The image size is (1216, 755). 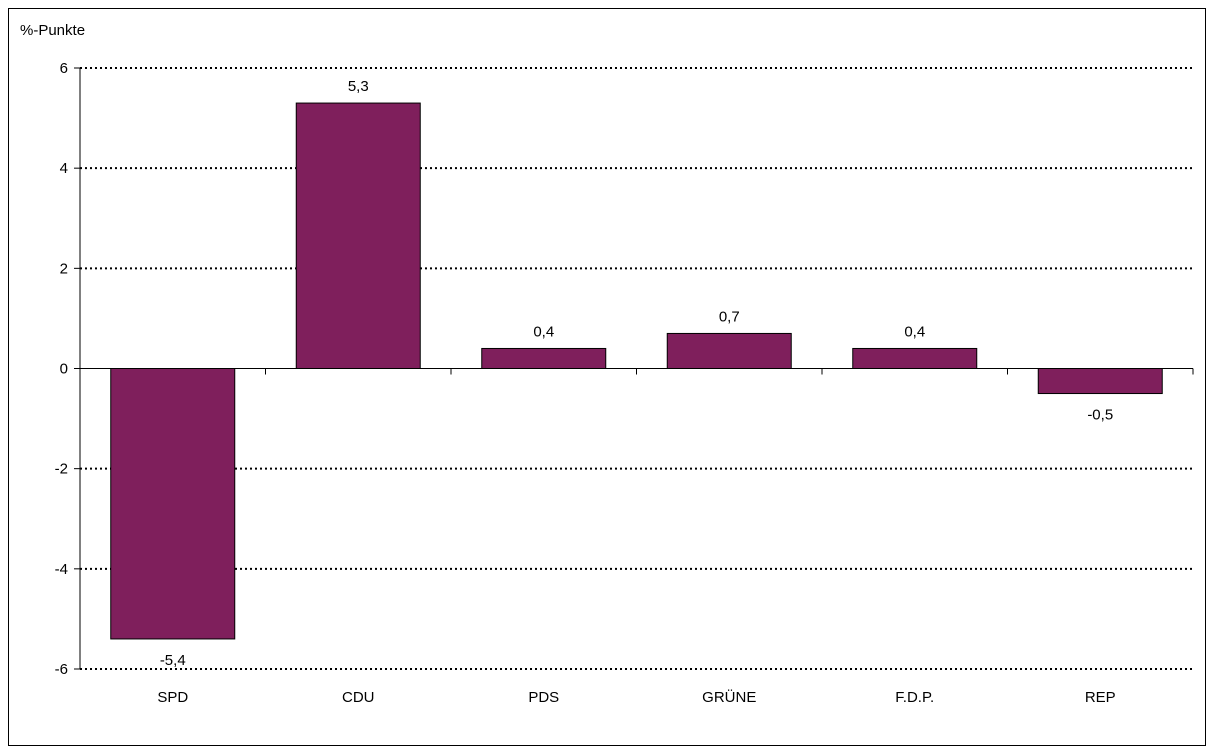 I want to click on x-tick-label: SPD, so click(x=172, y=697).